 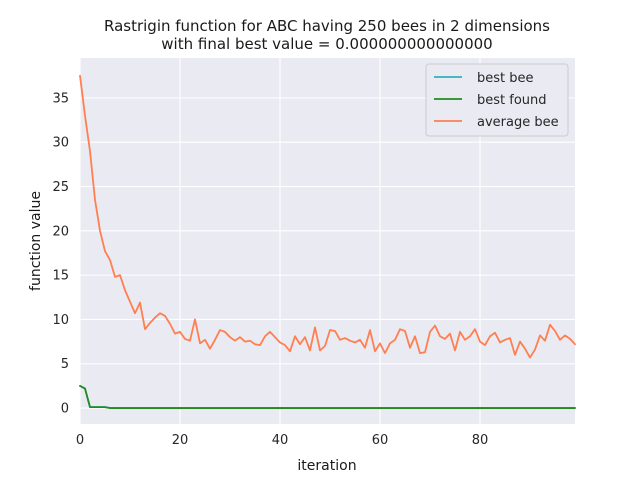 I want to click on y-tick-label: 35, so click(x=60, y=98).